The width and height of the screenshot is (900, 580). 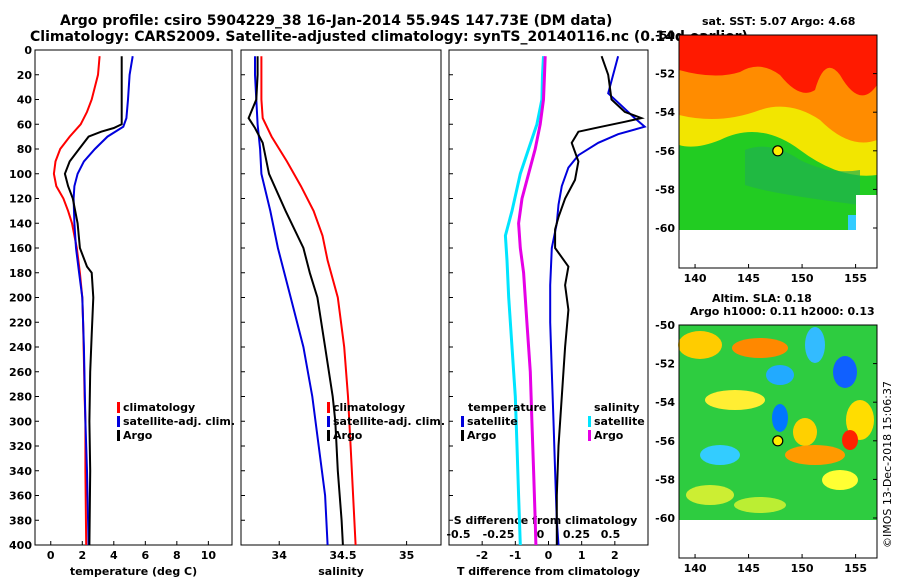 I want to click on depth-tick-label: 360, so click(x=20, y=496).